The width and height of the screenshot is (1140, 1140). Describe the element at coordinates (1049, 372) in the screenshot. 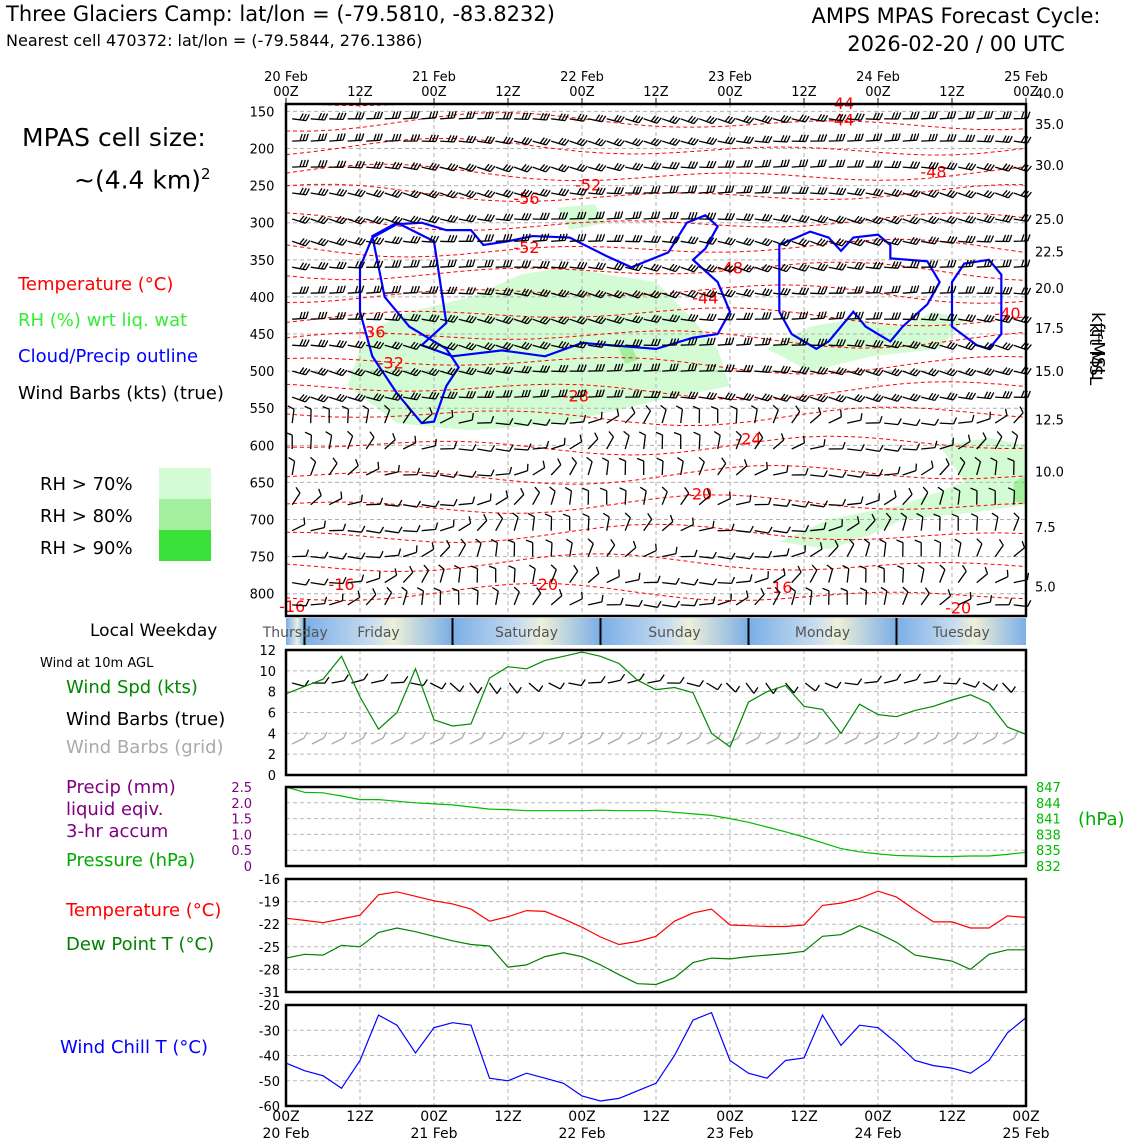

I see `altitude-tick-label: 15.0` at that location.